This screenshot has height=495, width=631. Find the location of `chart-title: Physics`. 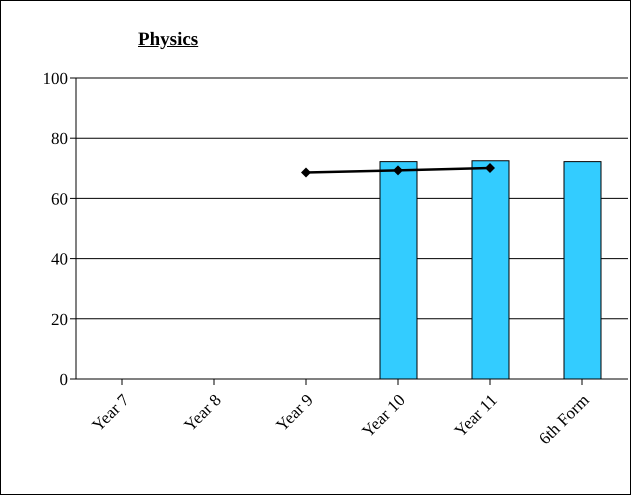

chart-title: Physics is located at coordinates (168, 40).